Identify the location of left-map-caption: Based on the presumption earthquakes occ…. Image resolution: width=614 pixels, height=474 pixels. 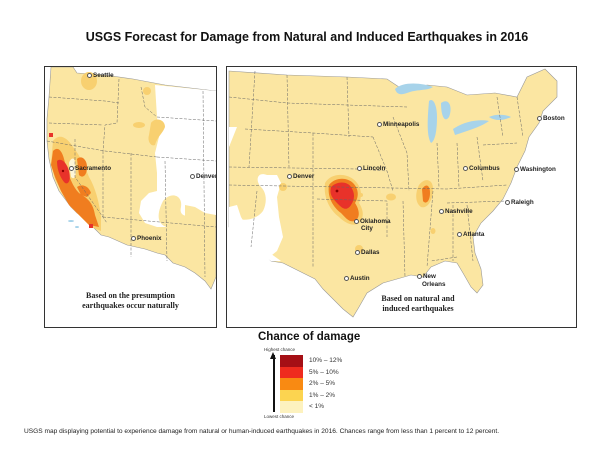
(130, 301).